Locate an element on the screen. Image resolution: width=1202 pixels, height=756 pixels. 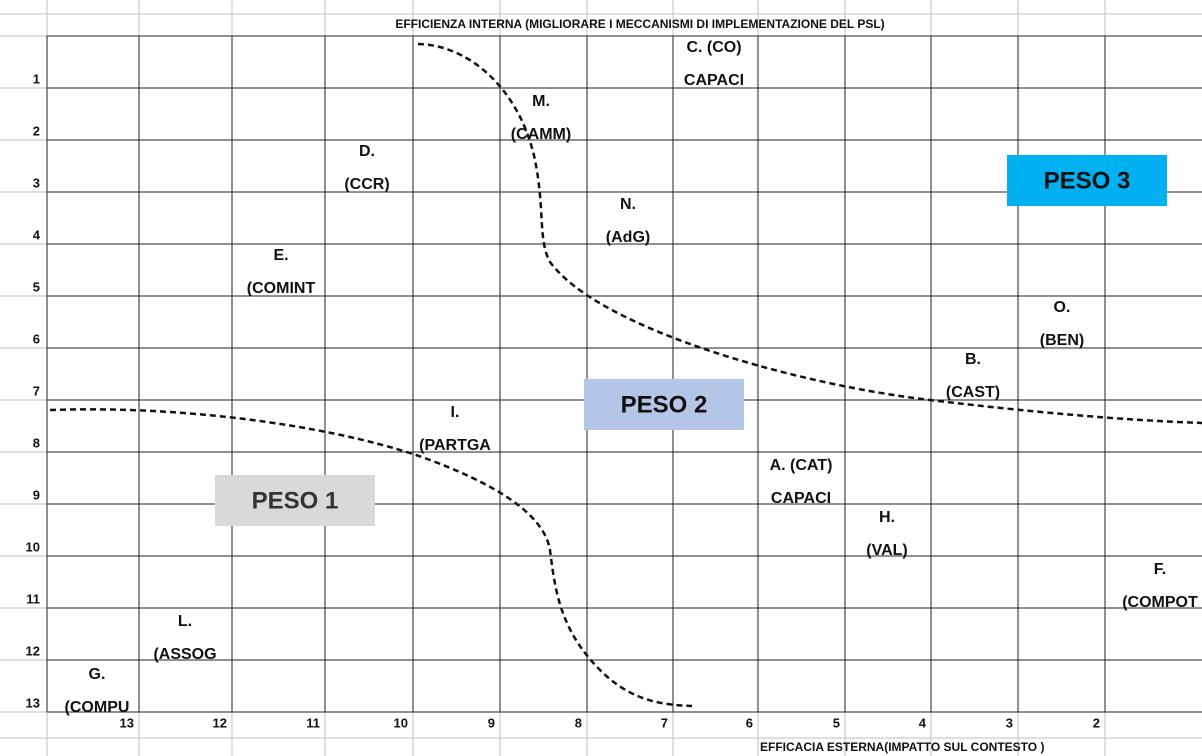
row-label: 9 is located at coordinates (36, 494).